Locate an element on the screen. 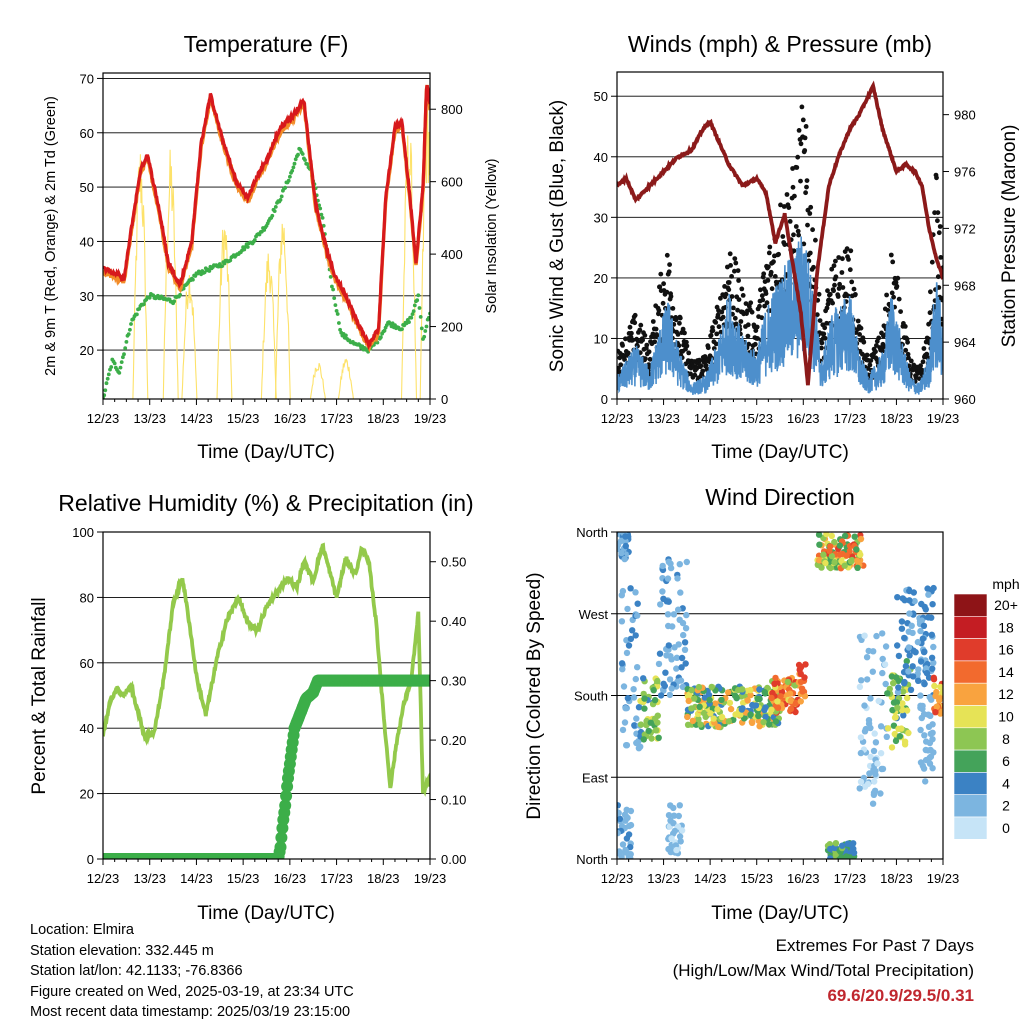 Image resolution: width=1024 pixels, height=1024 pixels. dir-plot-area is located at coordinates (780, 695).